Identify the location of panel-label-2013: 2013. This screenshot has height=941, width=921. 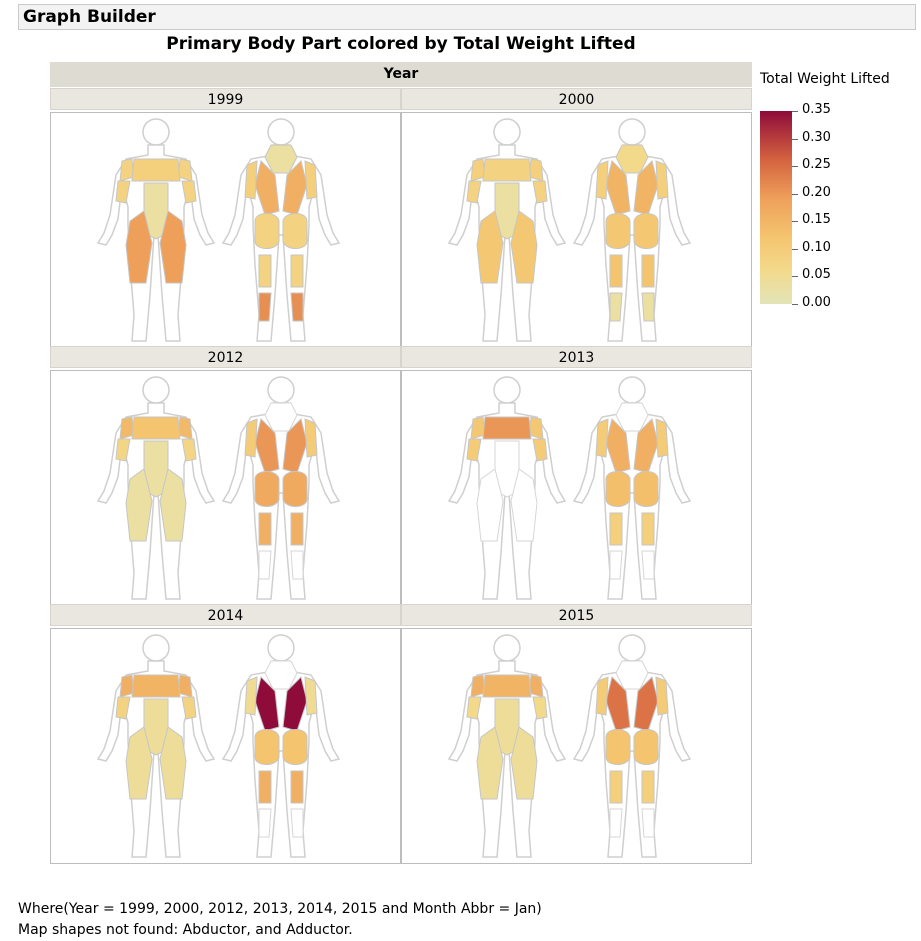
(576, 357).